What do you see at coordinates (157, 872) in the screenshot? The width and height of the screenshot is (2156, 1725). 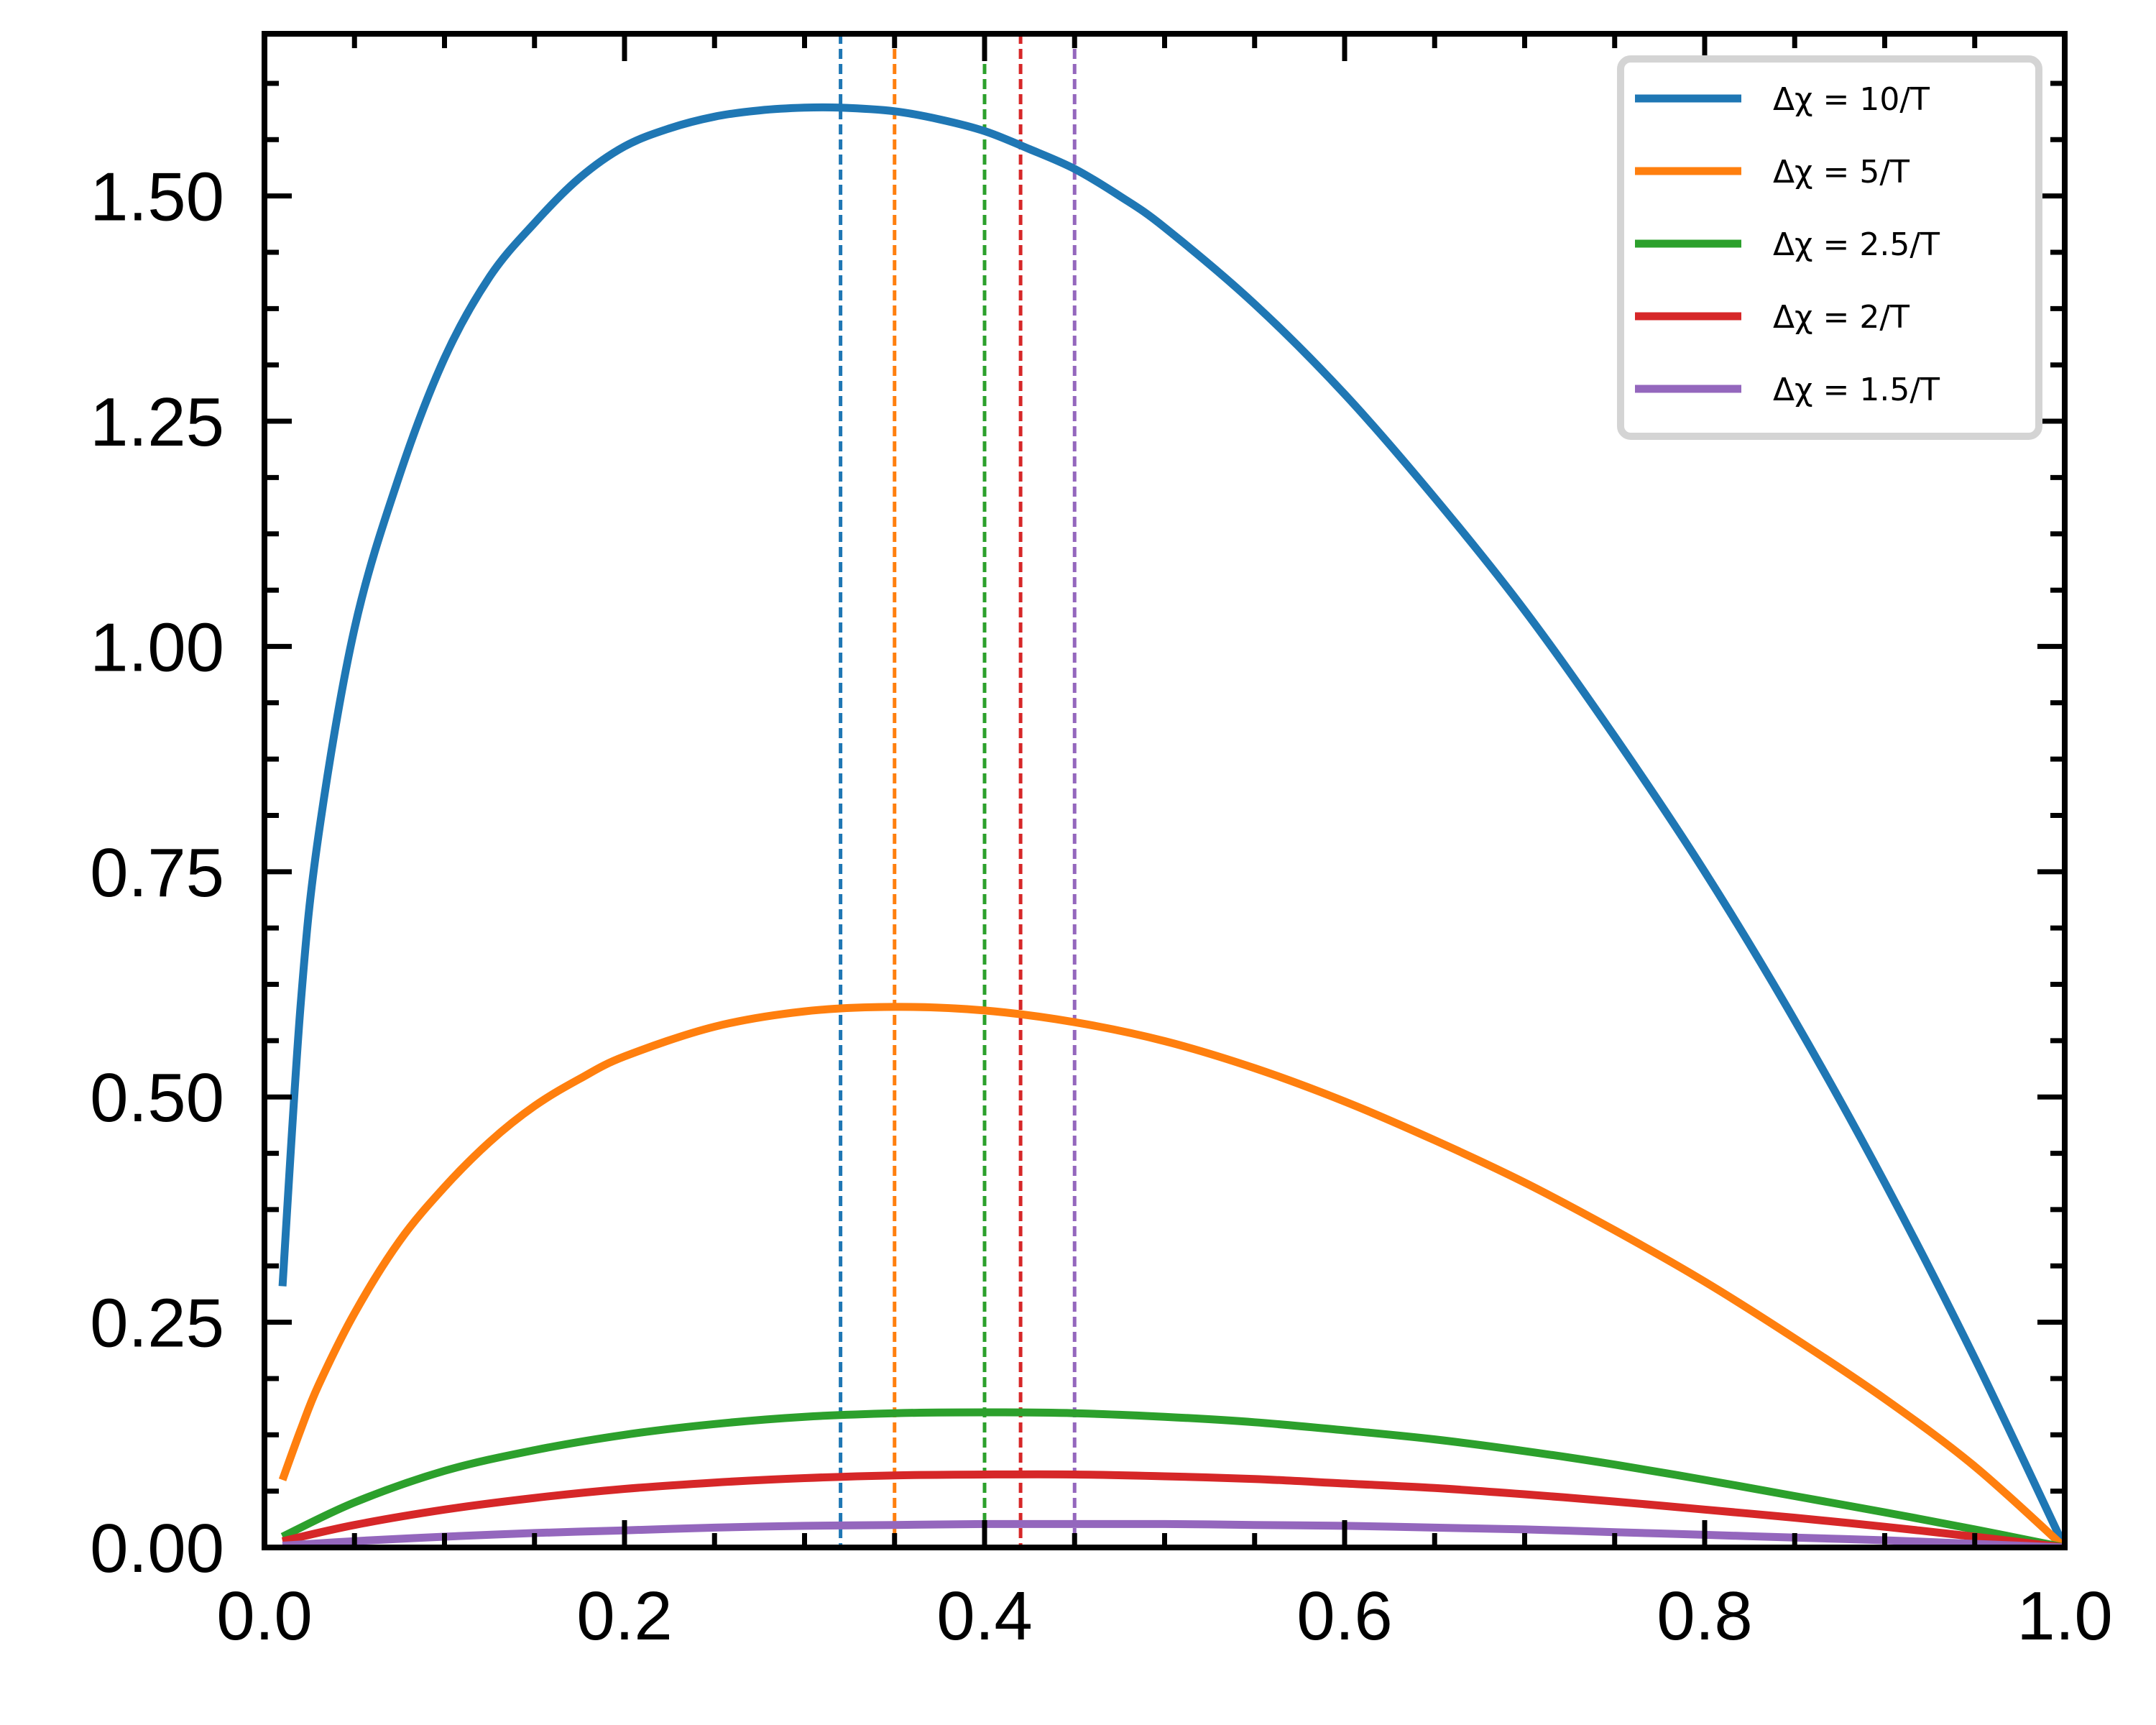 I see `y-tick-label: 0.75` at bounding box center [157, 872].